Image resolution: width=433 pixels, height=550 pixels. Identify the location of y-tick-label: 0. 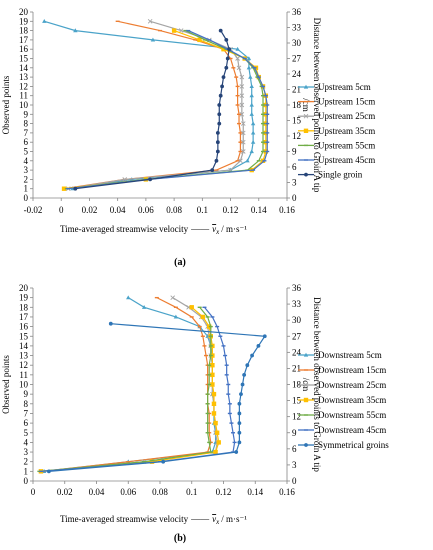
(26, 198).